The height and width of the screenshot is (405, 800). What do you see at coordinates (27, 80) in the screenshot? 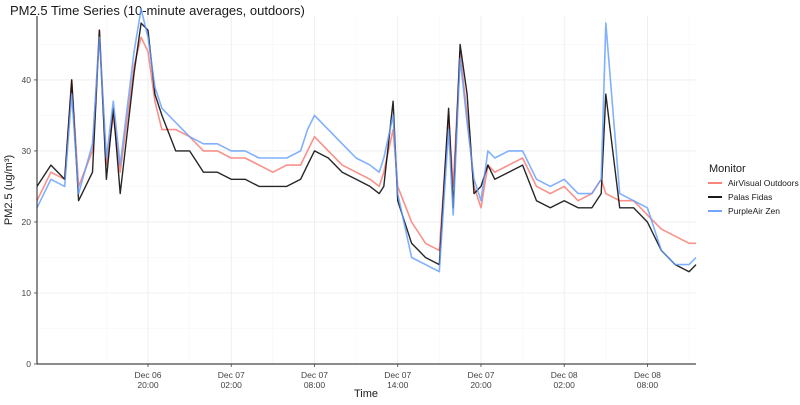
I see `y-tick-label: 40` at bounding box center [27, 80].